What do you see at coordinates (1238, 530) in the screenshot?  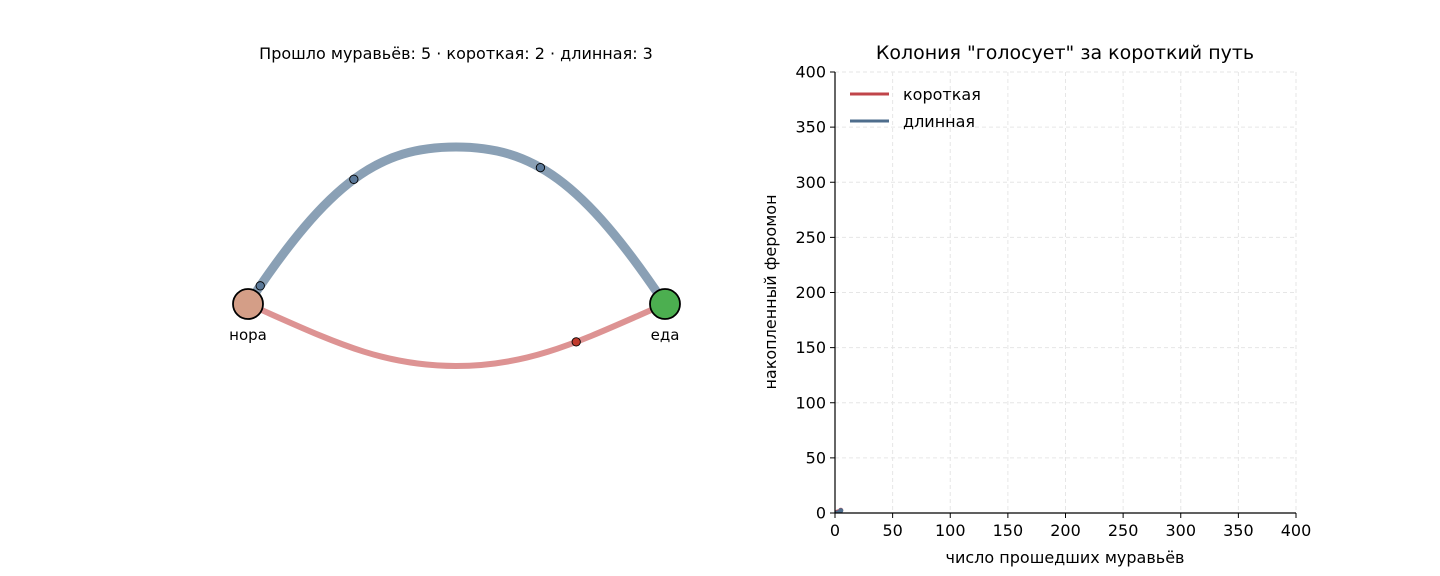 I see `x-tick-label: 350` at bounding box center [1238, 530].